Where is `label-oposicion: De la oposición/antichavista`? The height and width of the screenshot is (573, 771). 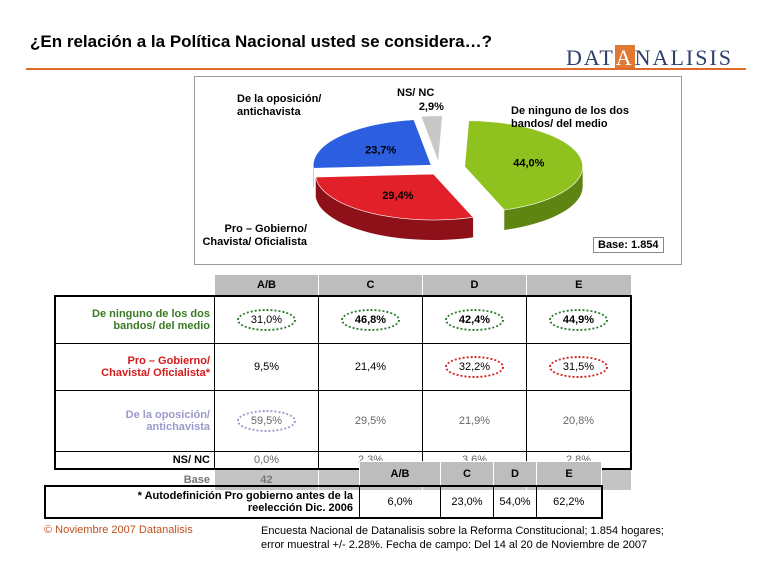 label-oposicion: De la oposición/antichavista is located at coordinates (279, 105).